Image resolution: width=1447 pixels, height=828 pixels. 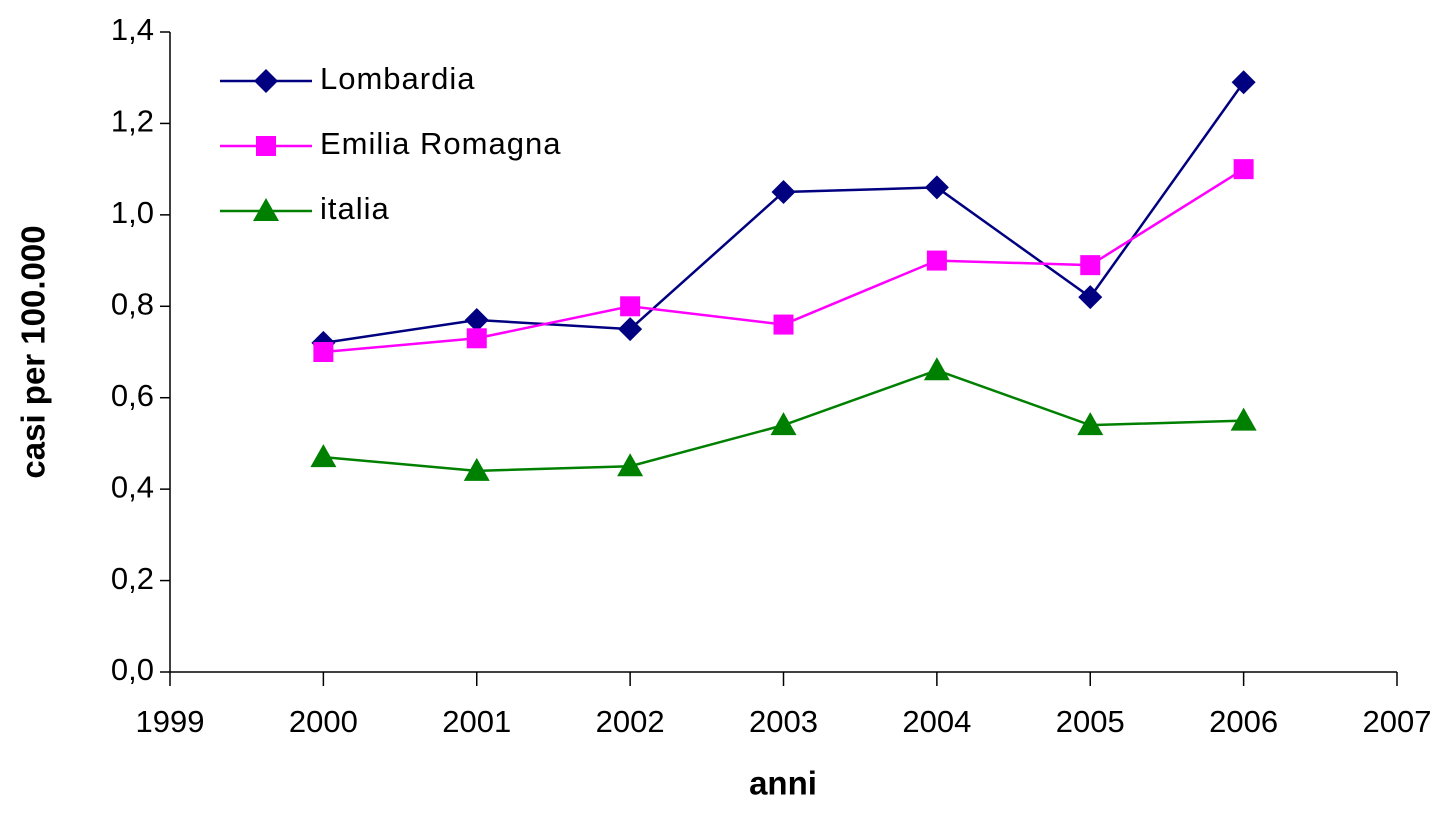 What do you see at coordinates (132, 578) in the screenshot?
I see `y-tick-label: 0,2` at bounding box center [132, 578].